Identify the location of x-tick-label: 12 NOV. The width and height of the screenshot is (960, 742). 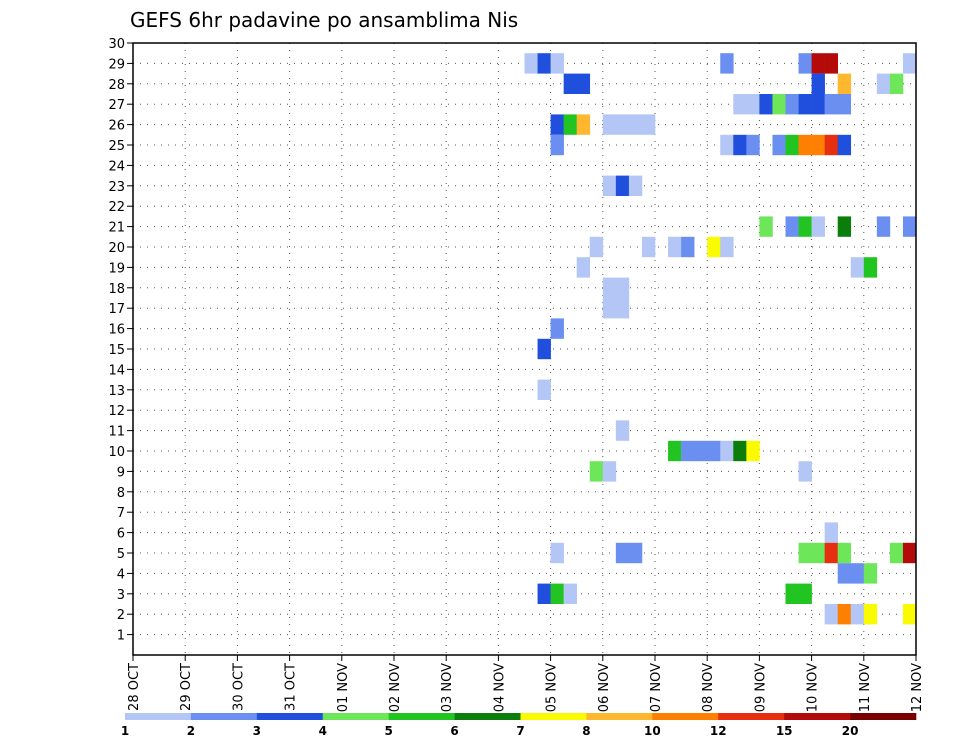
(917, 687).